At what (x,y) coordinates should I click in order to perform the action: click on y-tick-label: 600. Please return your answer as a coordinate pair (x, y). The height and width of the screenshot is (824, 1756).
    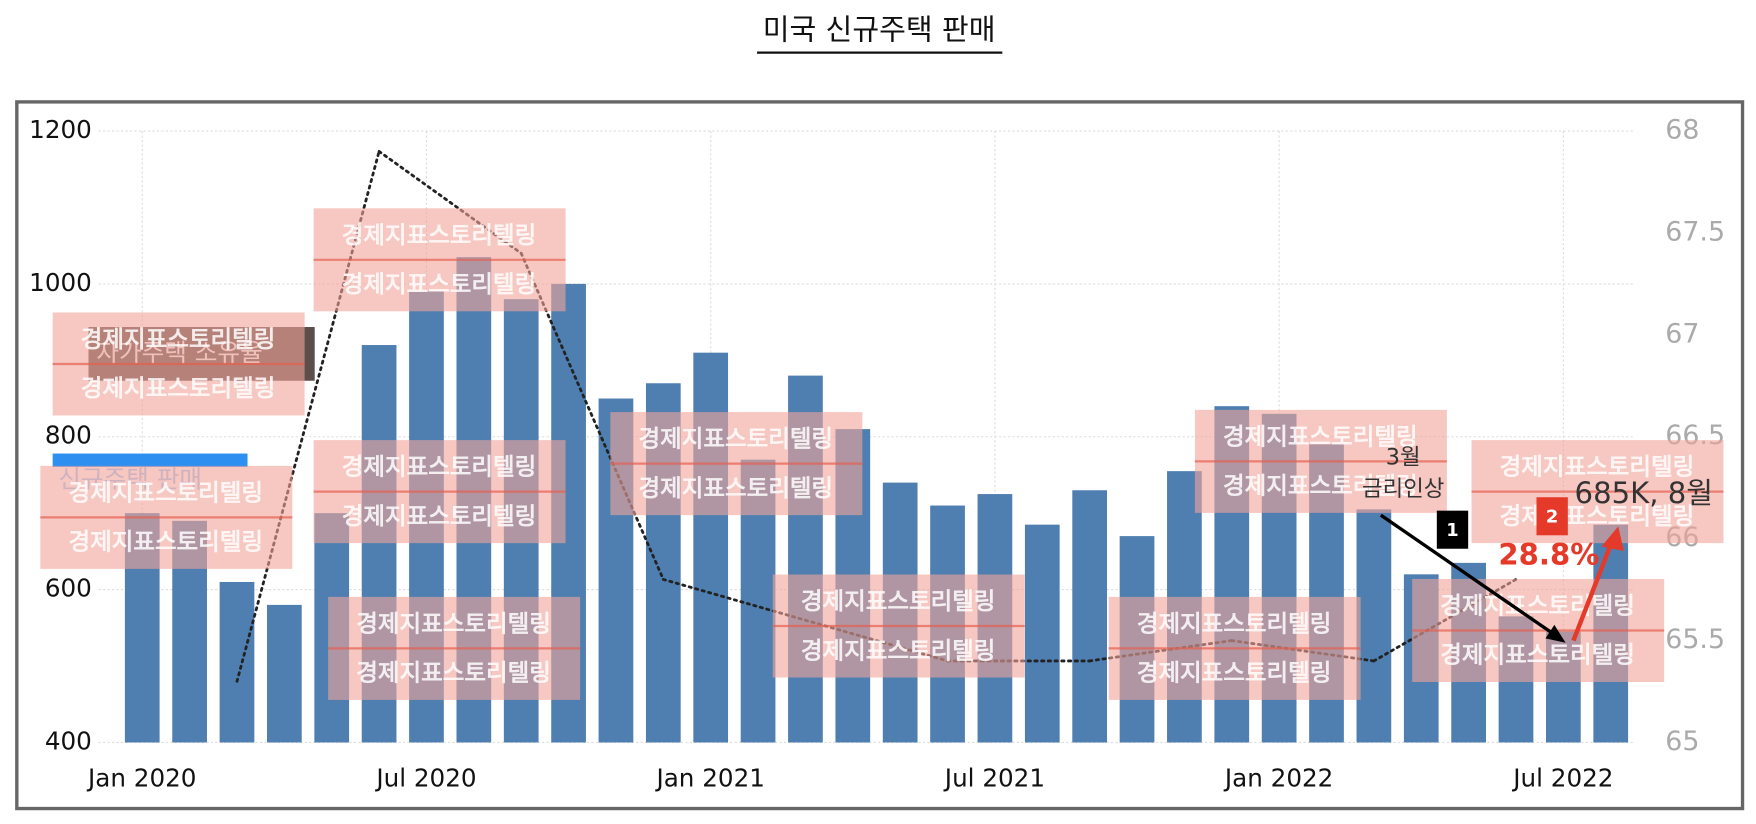
    Looking at the image, I should click on (68, 588).